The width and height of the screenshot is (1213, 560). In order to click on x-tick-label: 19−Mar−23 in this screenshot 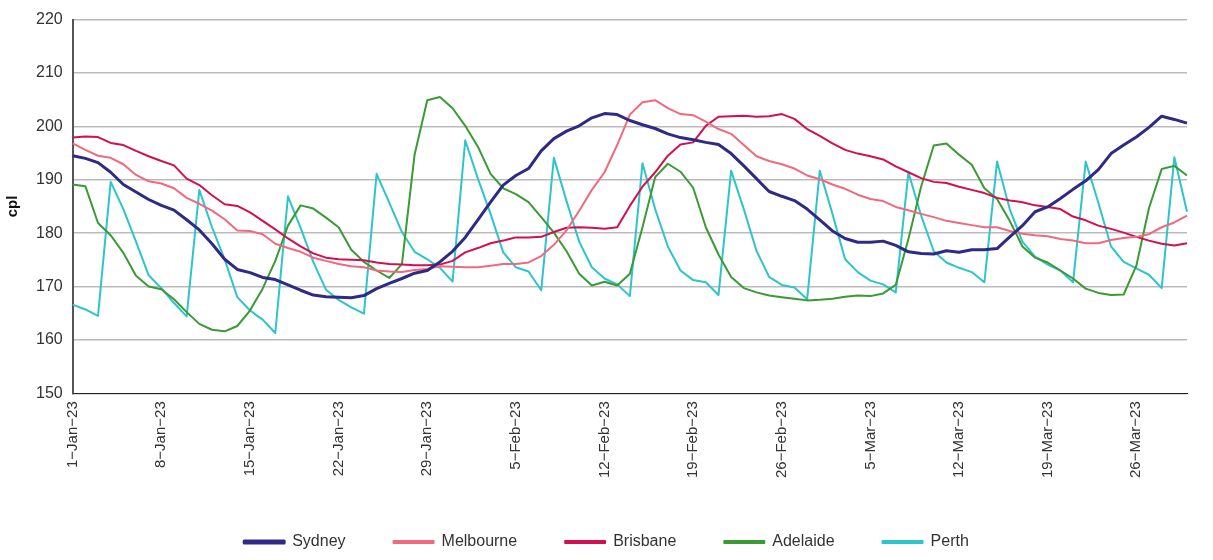, I will do `click(1046, 439)`.